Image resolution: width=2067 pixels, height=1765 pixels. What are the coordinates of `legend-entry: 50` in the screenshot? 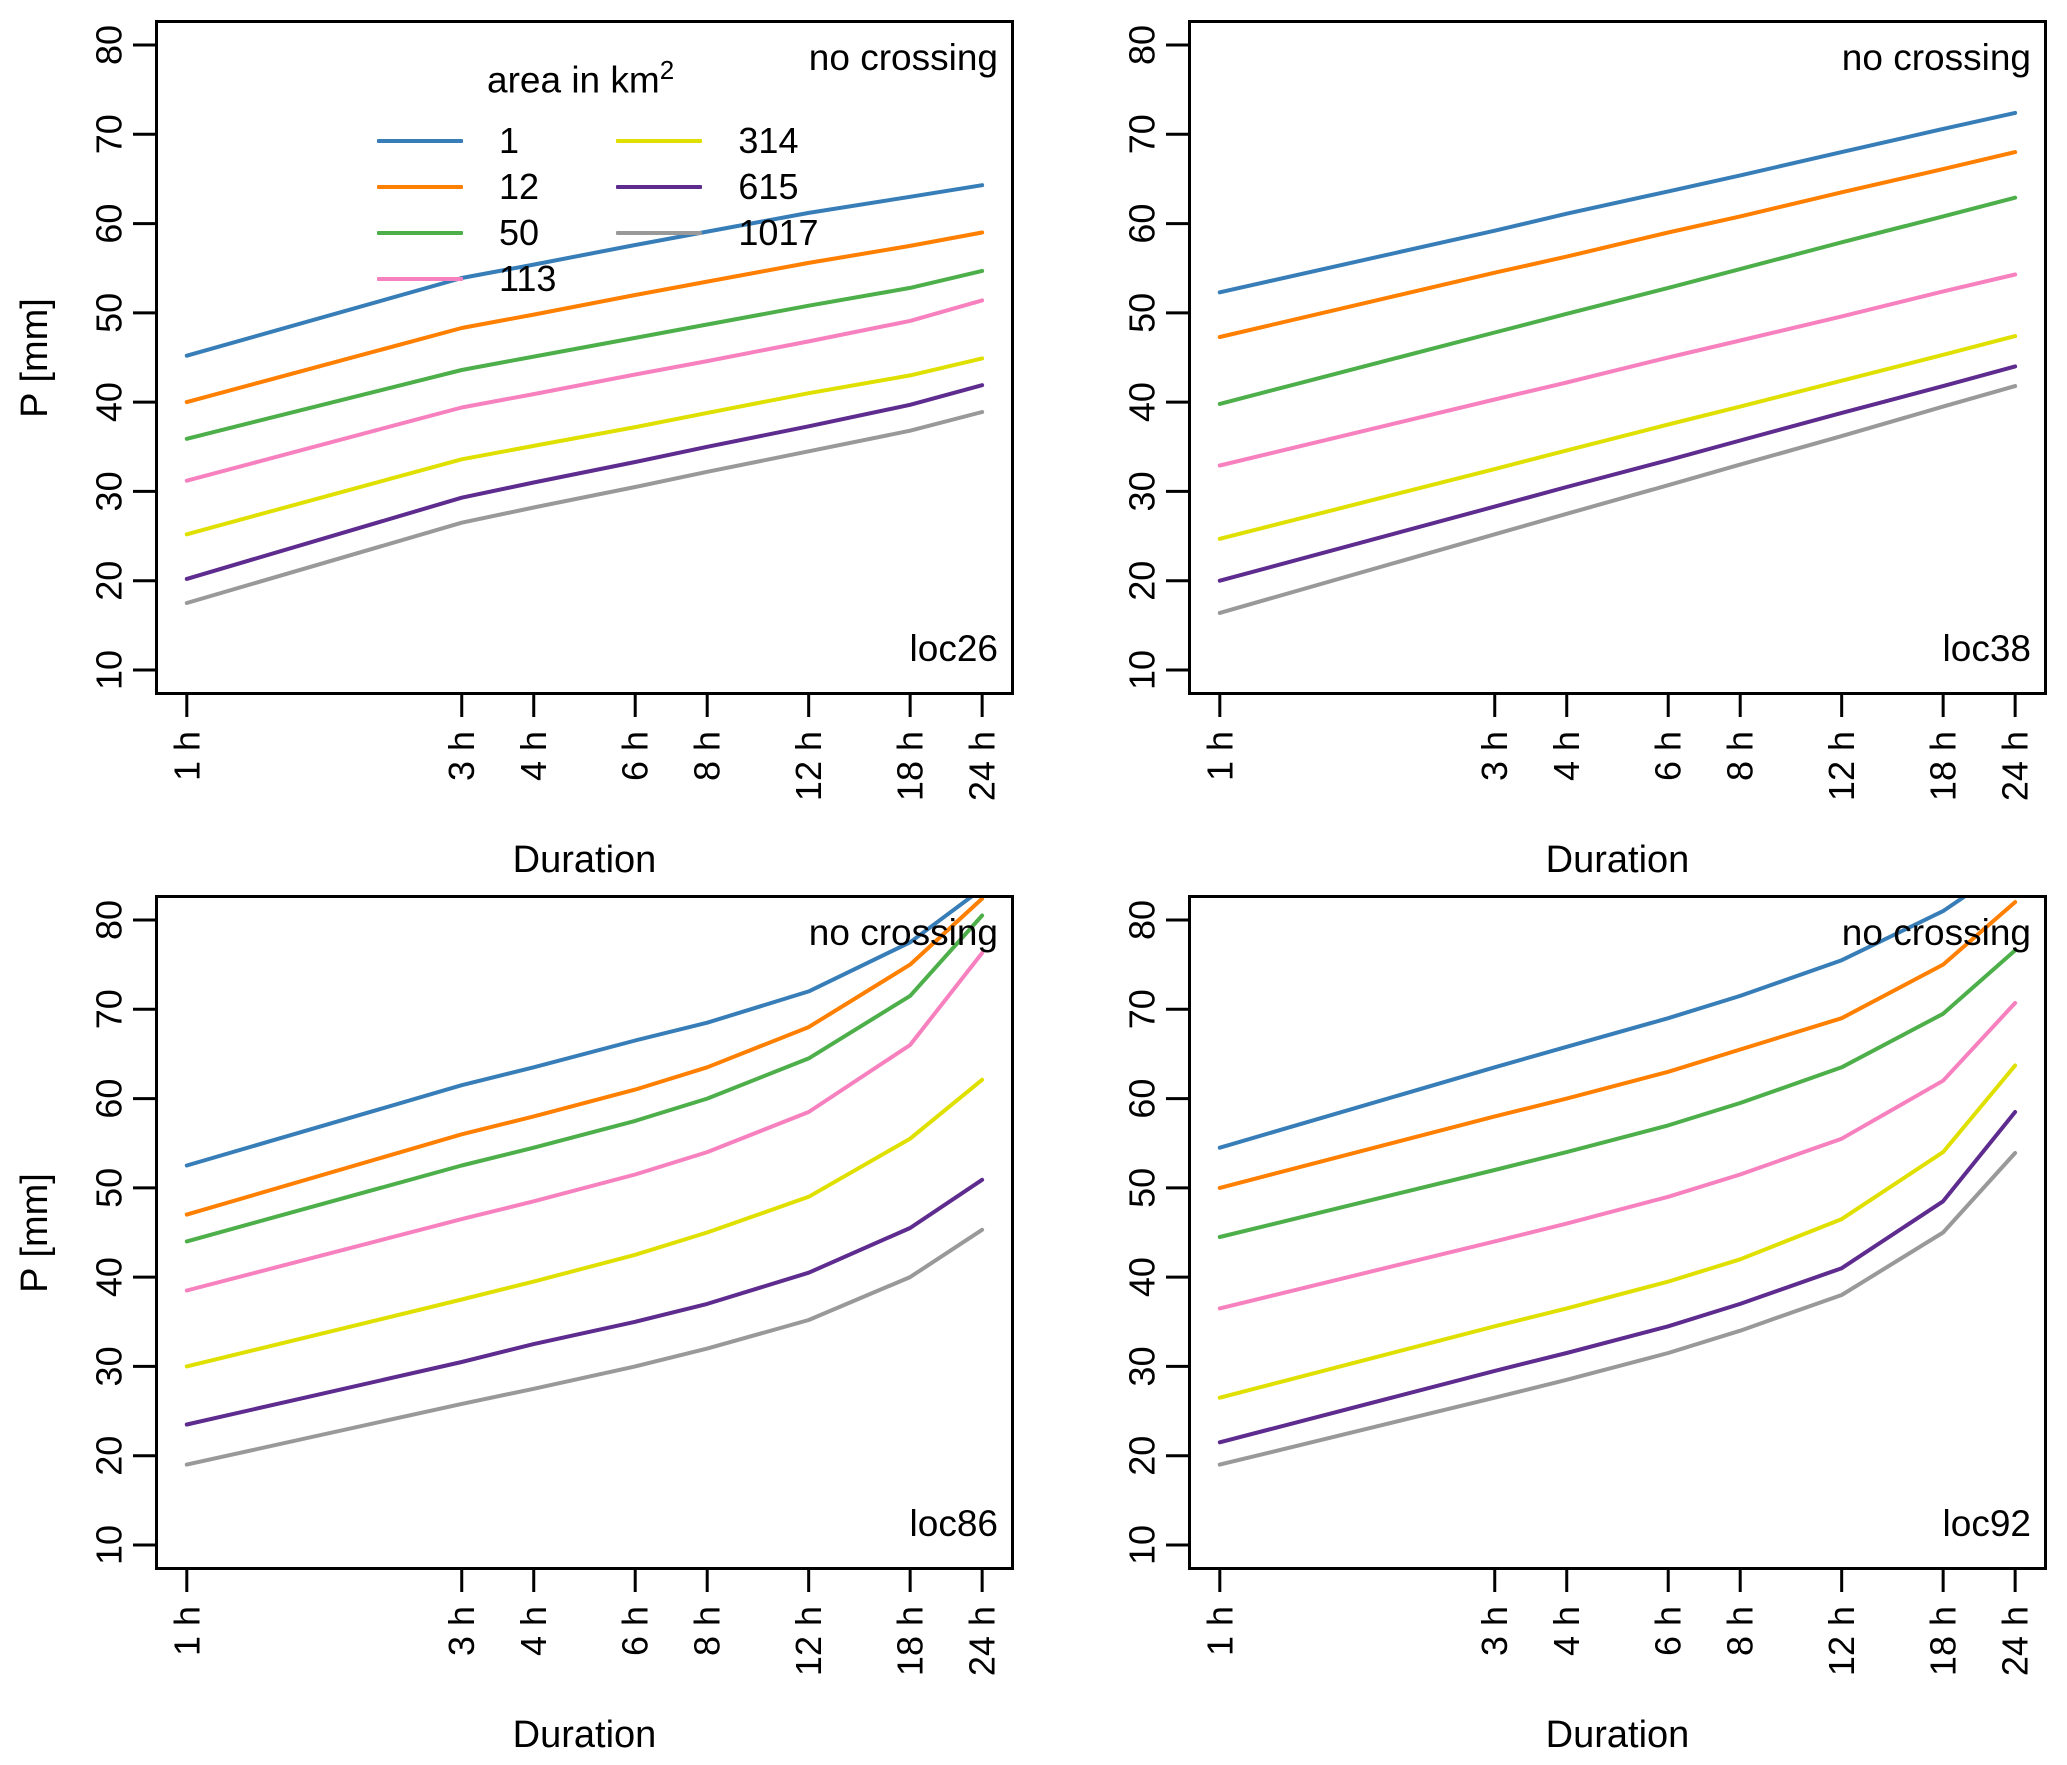 It's located at (466, 233).